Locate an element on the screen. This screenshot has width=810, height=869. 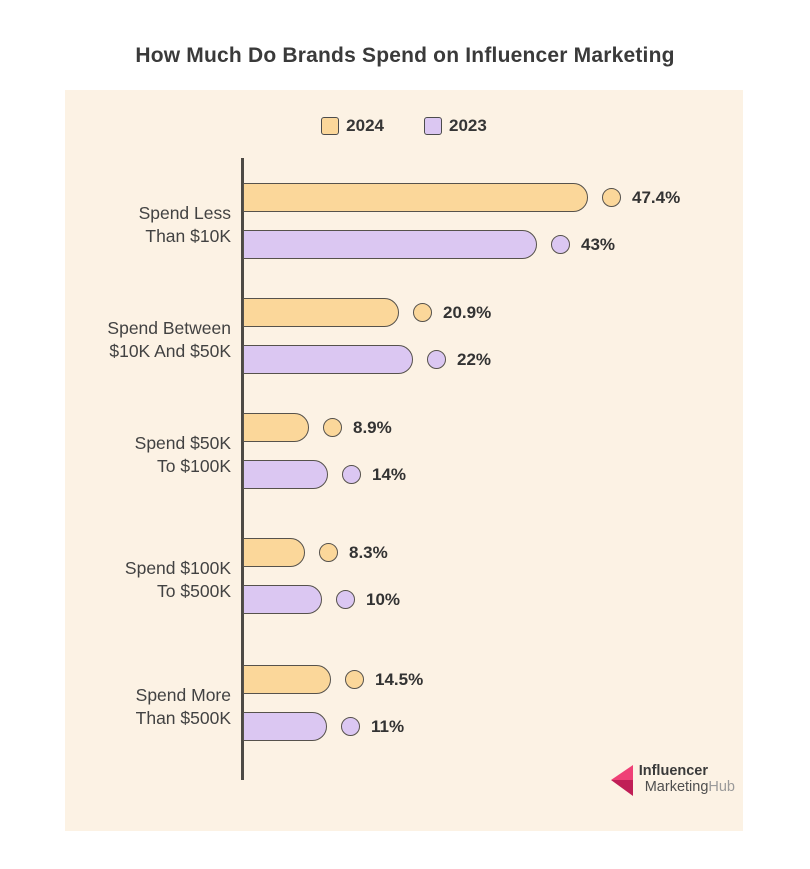
category-label: Spend $100K To $500K is located at coordinates (148, 580).